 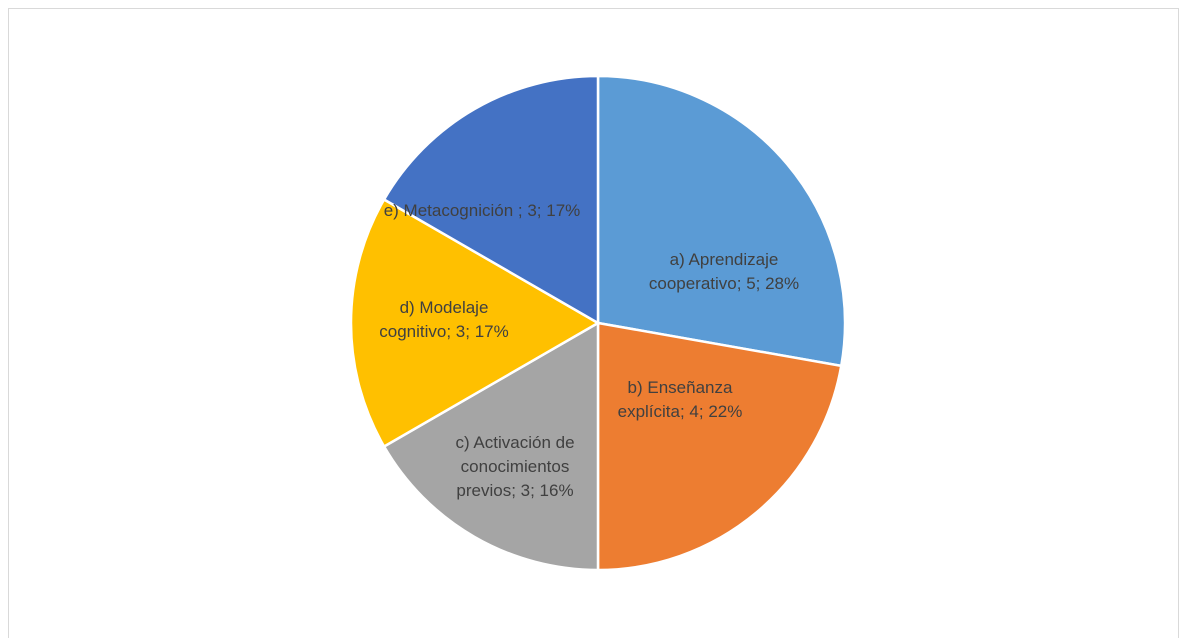 I want to click on data-label: d) Modelaje cognitivo; 3; 17%, so click(x=444, y=319).